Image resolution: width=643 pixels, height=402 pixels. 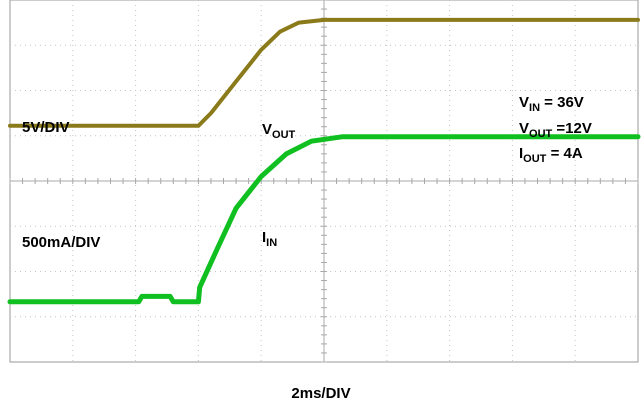 What do you see at coordinates (551, 104) in the screenshot?
I see `condition-vin: VIN = 36V` at bounding box center [551, 104].